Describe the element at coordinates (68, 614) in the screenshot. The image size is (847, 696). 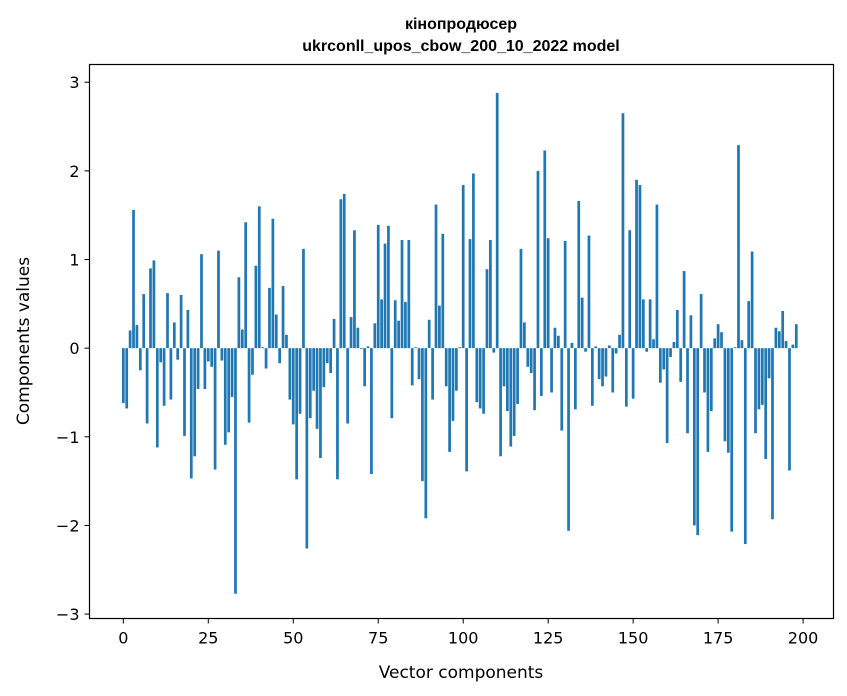
I see `y-tick-label: −3` at that location.